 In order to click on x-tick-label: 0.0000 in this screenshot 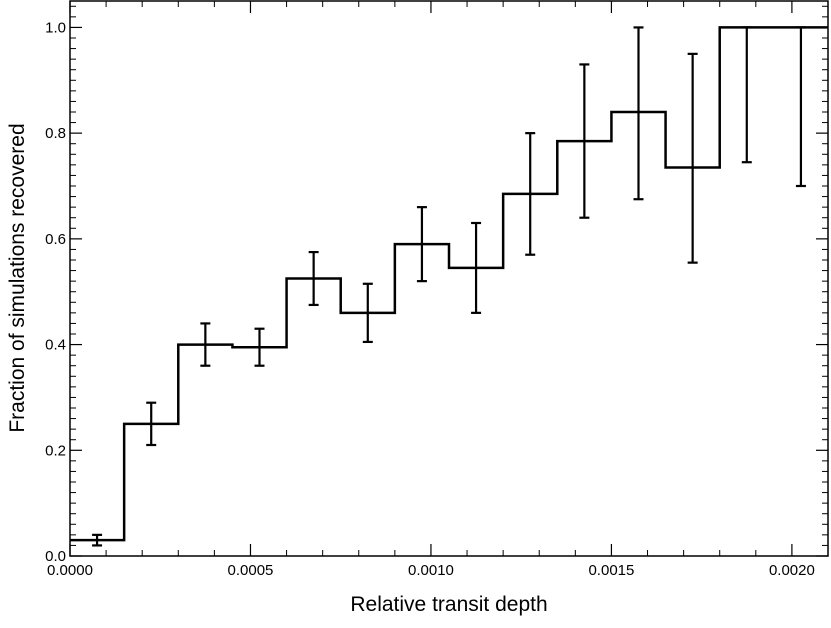, I will do `click(70, 570)`.